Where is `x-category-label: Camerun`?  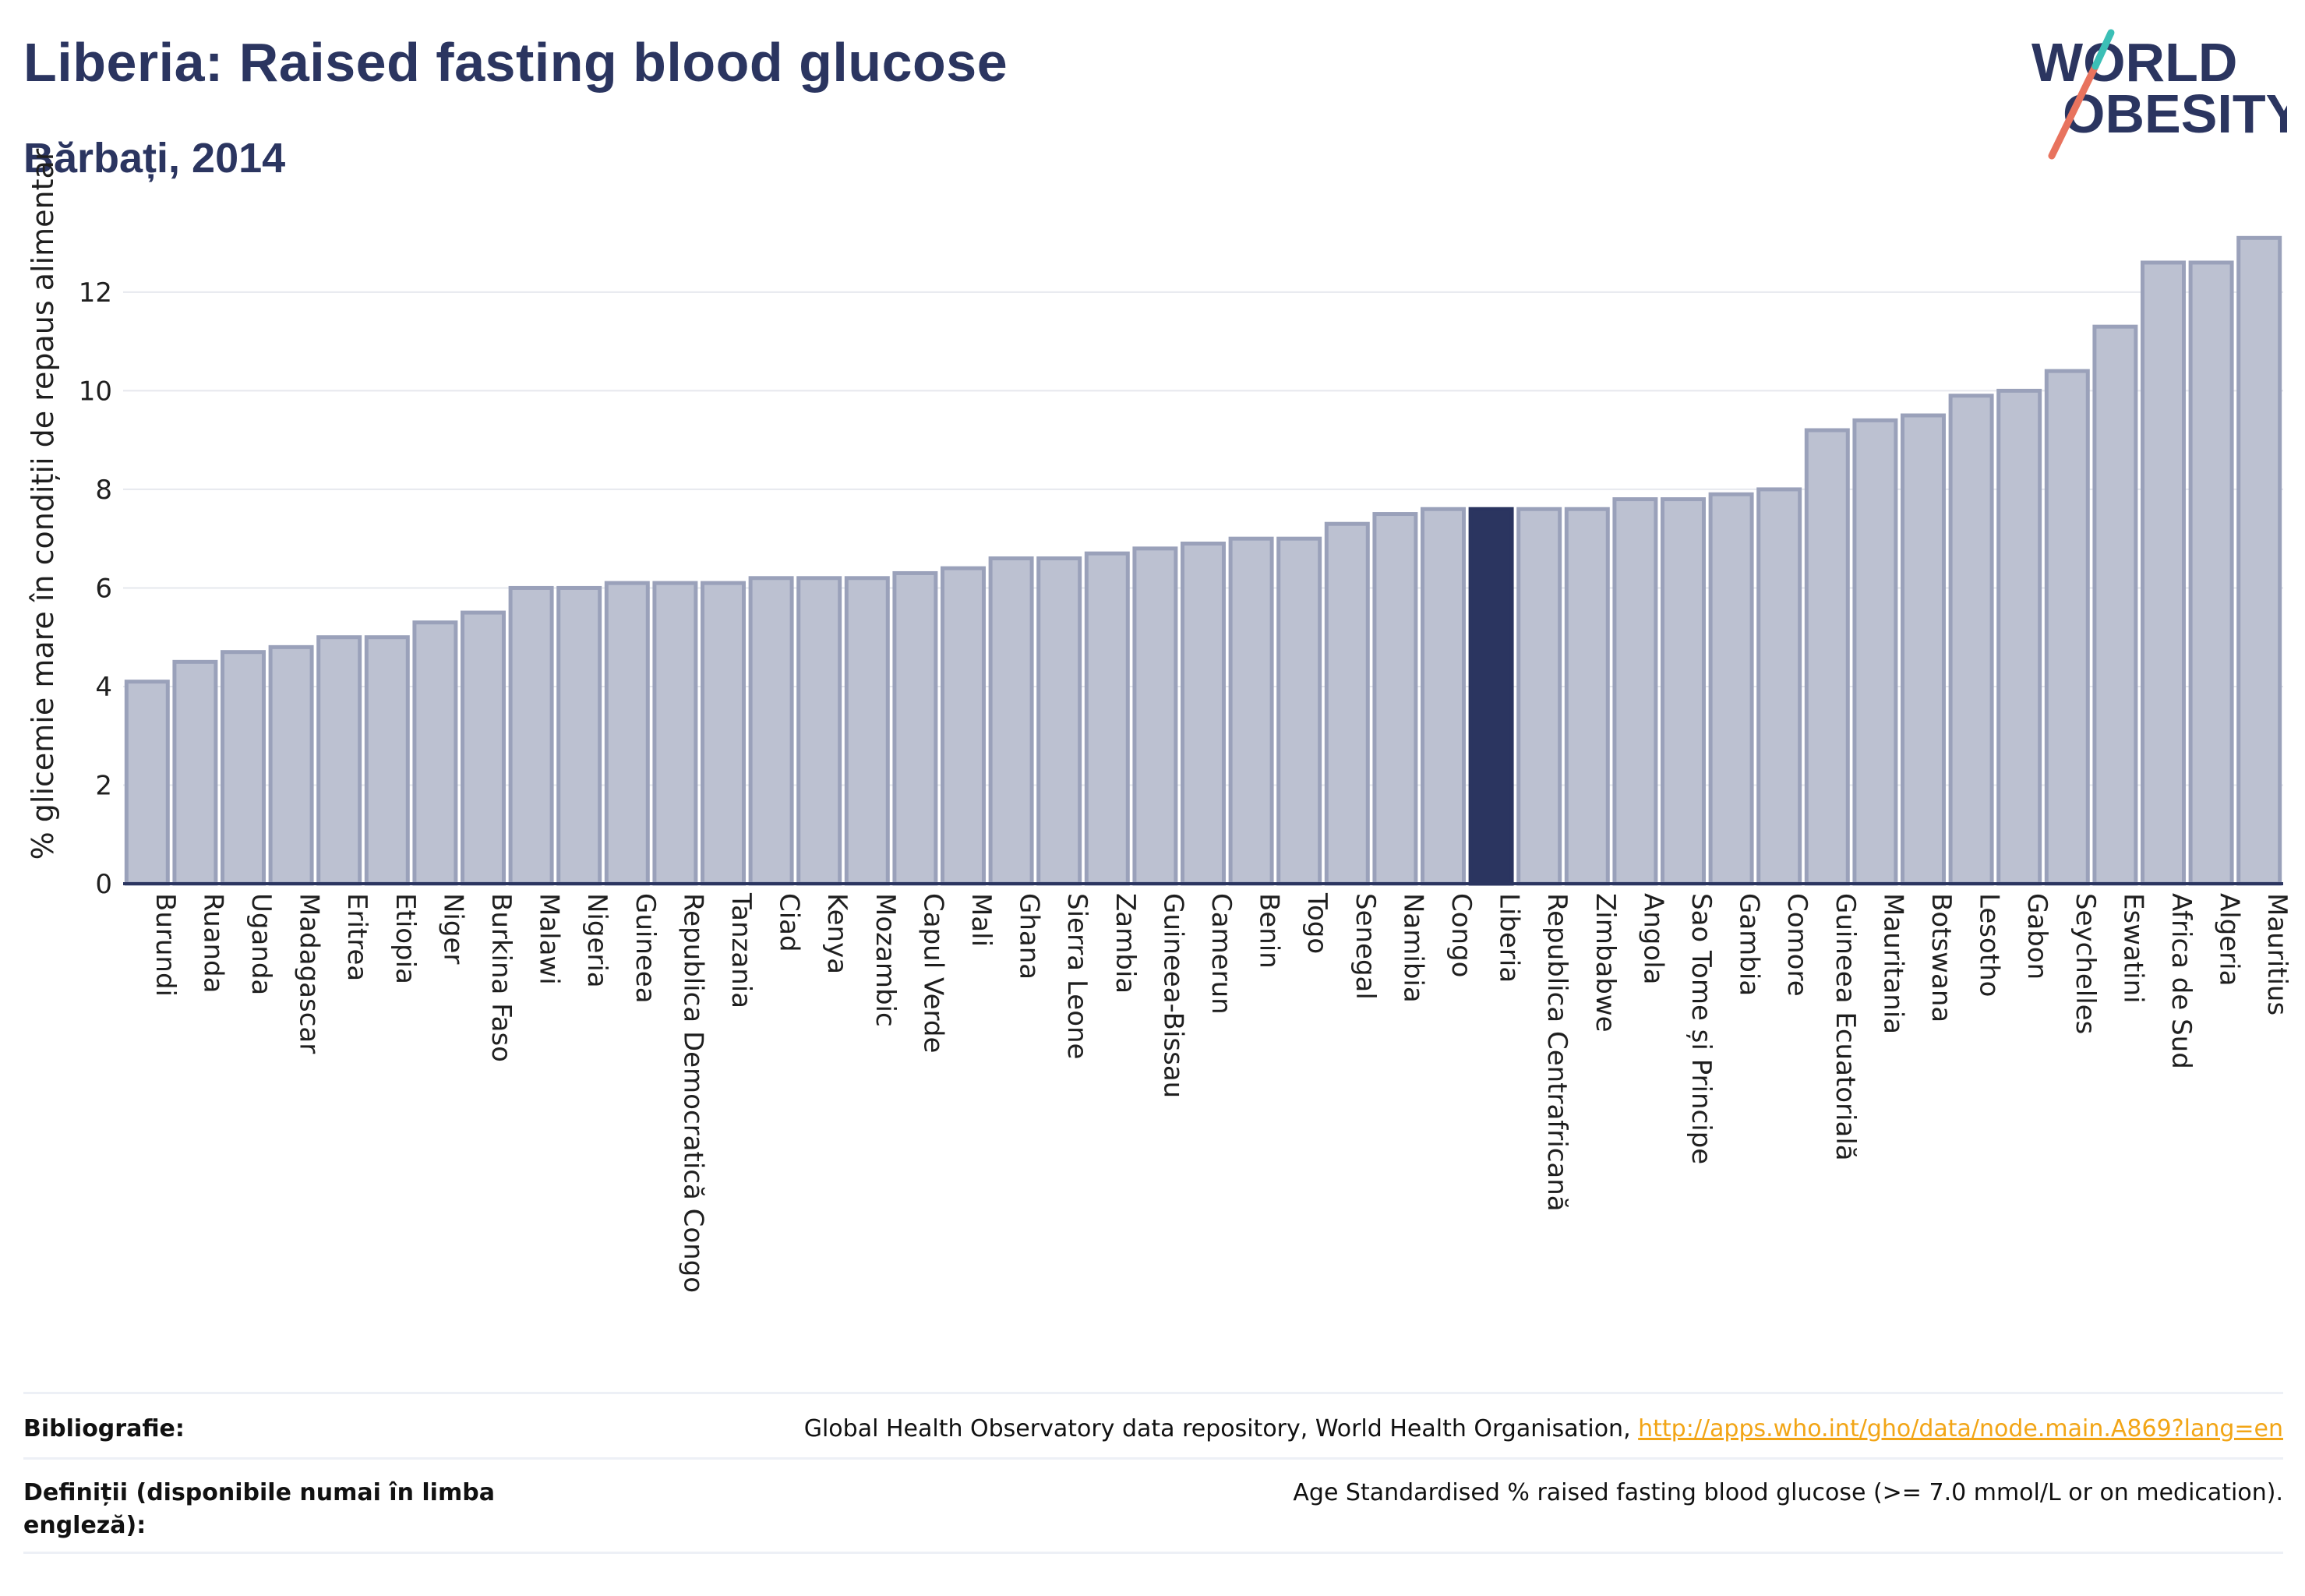
x-category-label: Camerun is located at coordinates (1221, 954).